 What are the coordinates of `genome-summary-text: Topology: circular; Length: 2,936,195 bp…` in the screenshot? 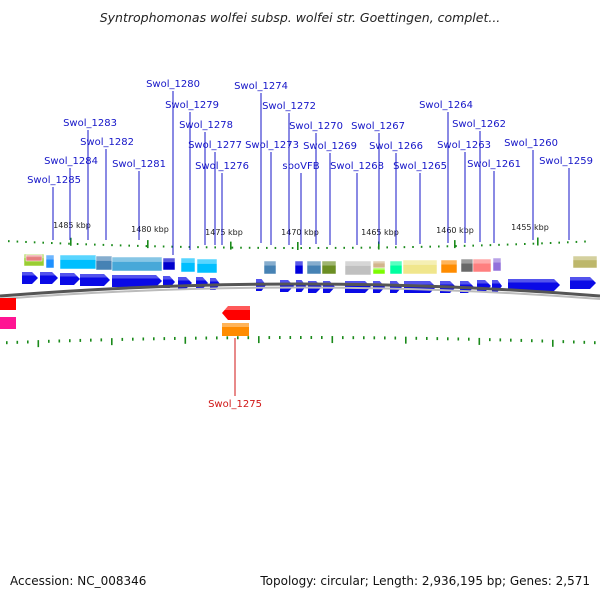 It's located at (425, 581).